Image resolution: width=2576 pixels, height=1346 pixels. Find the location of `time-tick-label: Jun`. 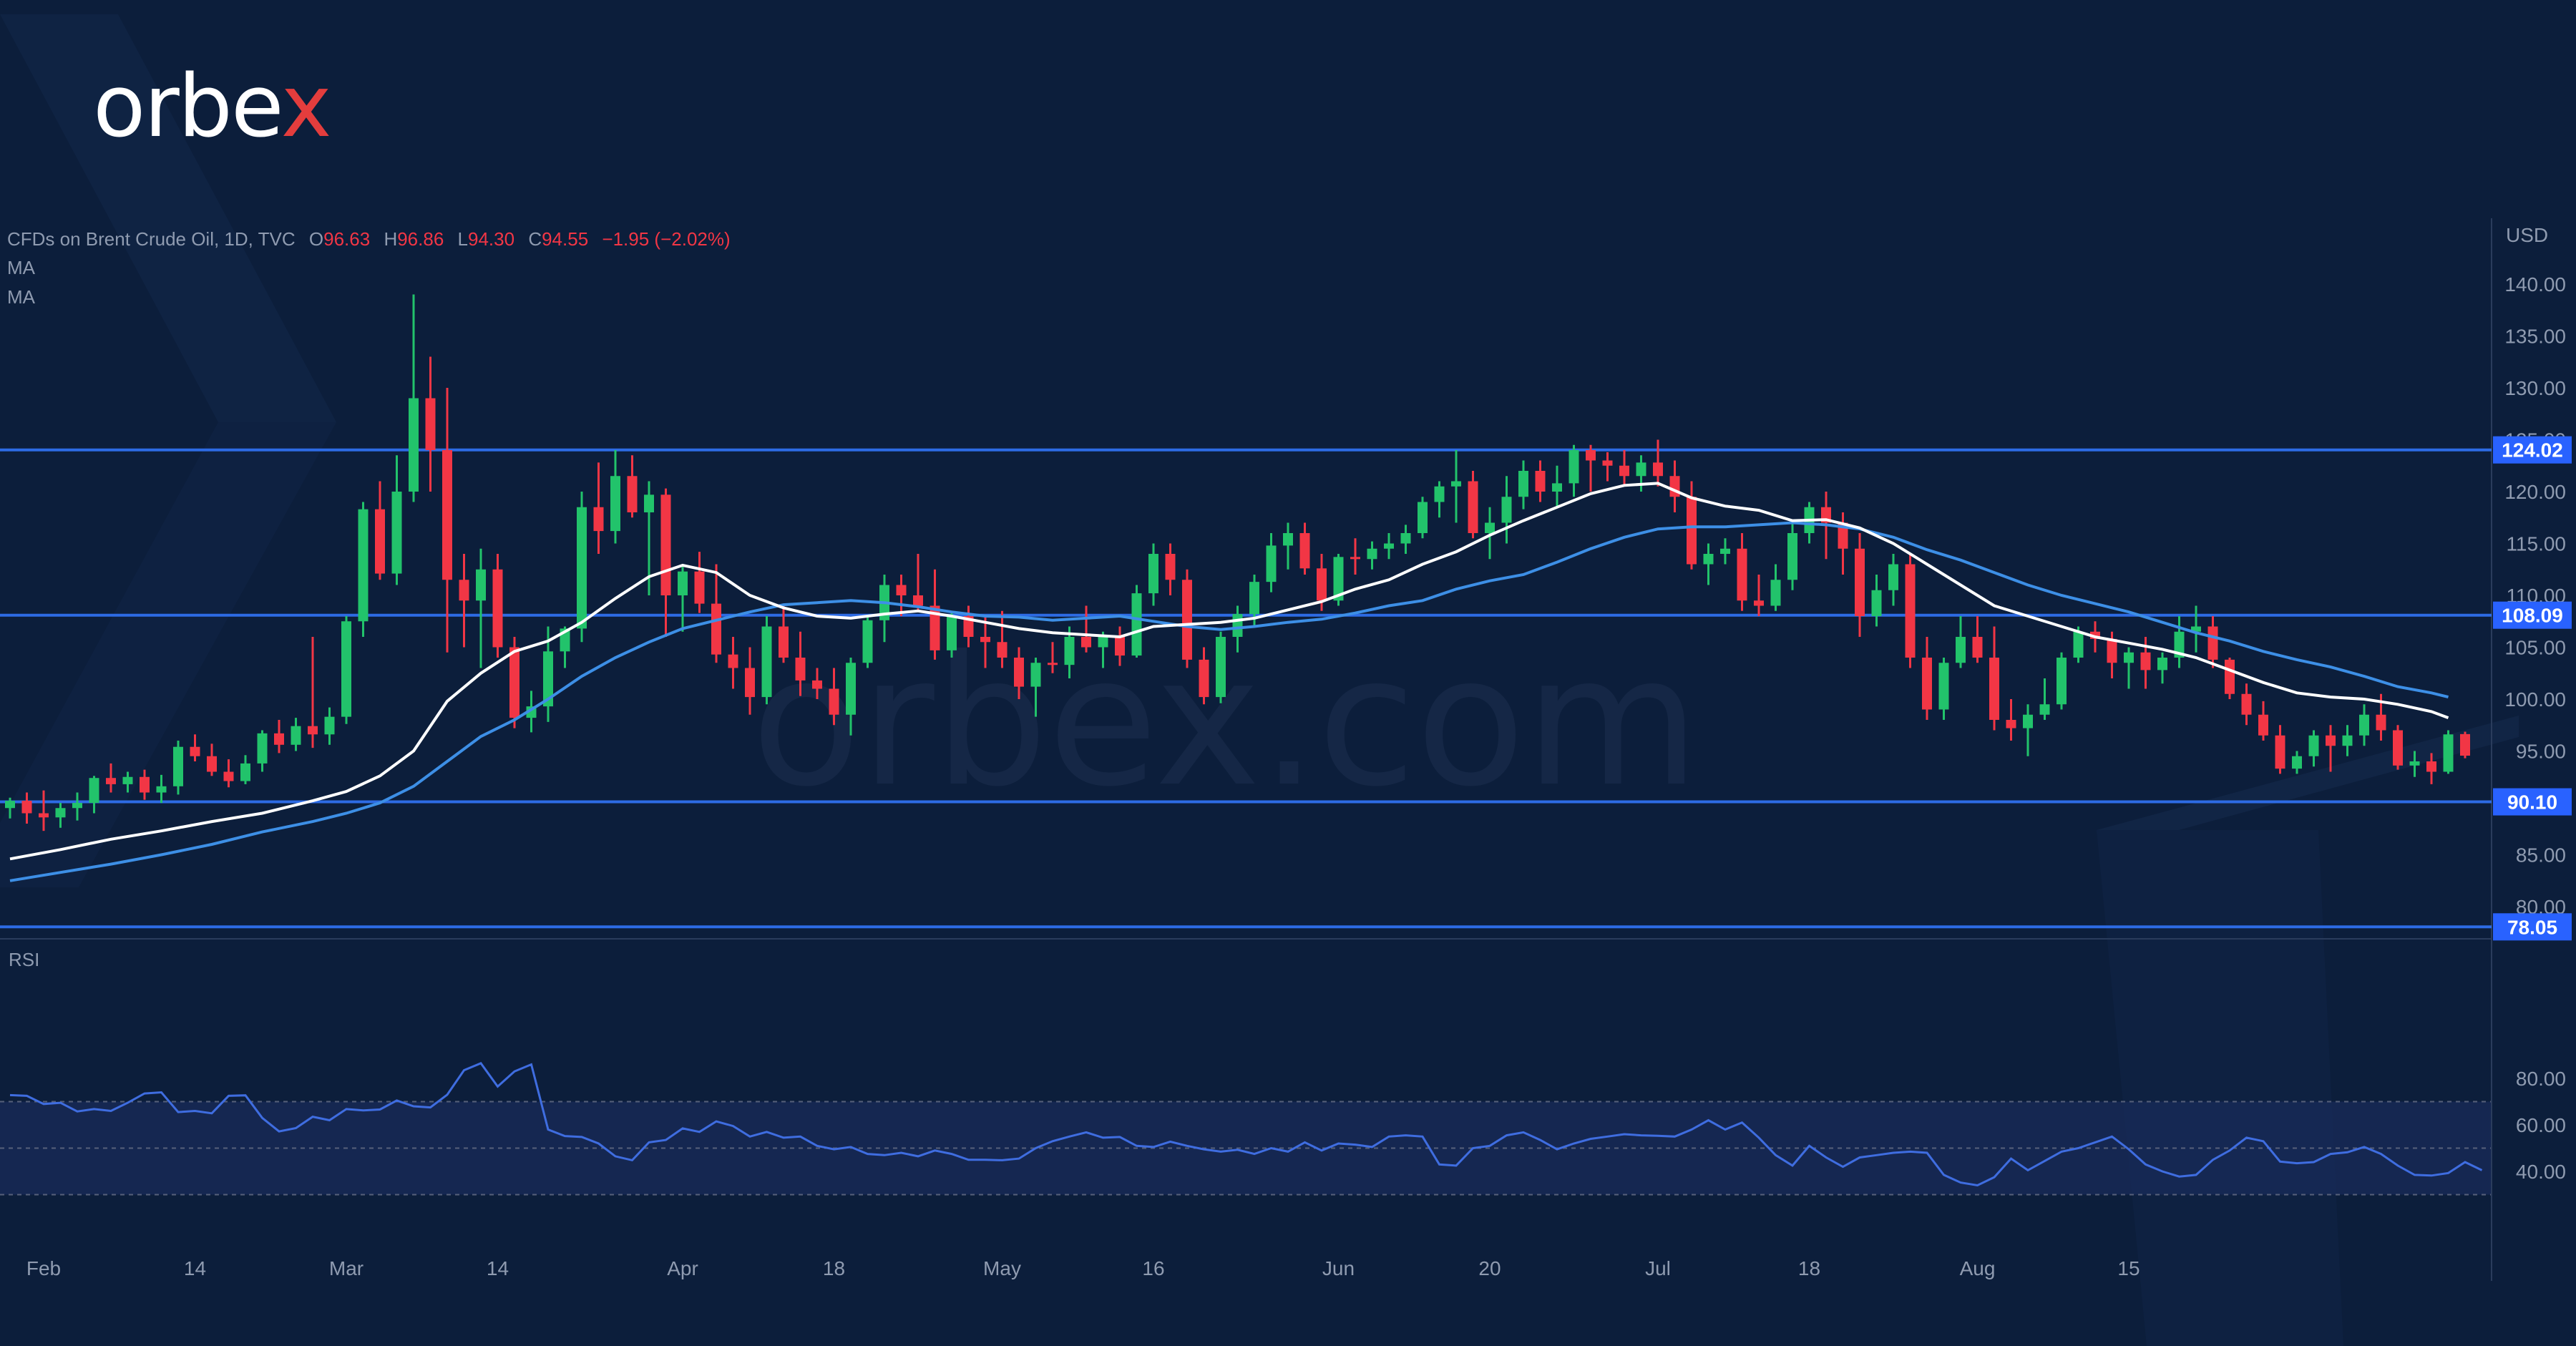

time-tick-label: Jun is located at coordinates (1338, 1268).